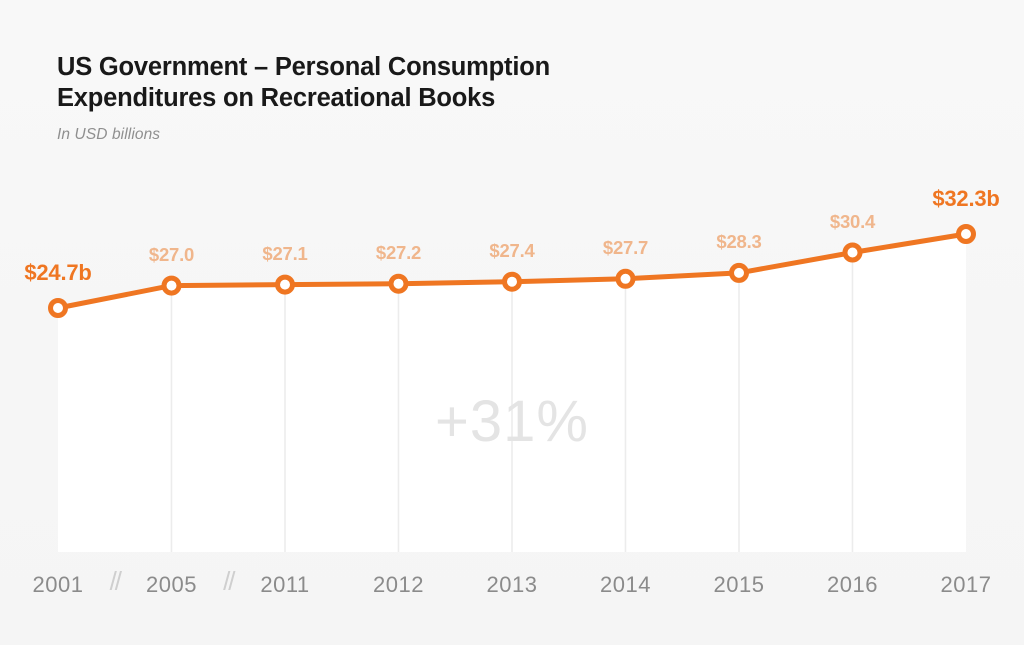  I want to click on data-point-label: $27.2, so click(398, 252).